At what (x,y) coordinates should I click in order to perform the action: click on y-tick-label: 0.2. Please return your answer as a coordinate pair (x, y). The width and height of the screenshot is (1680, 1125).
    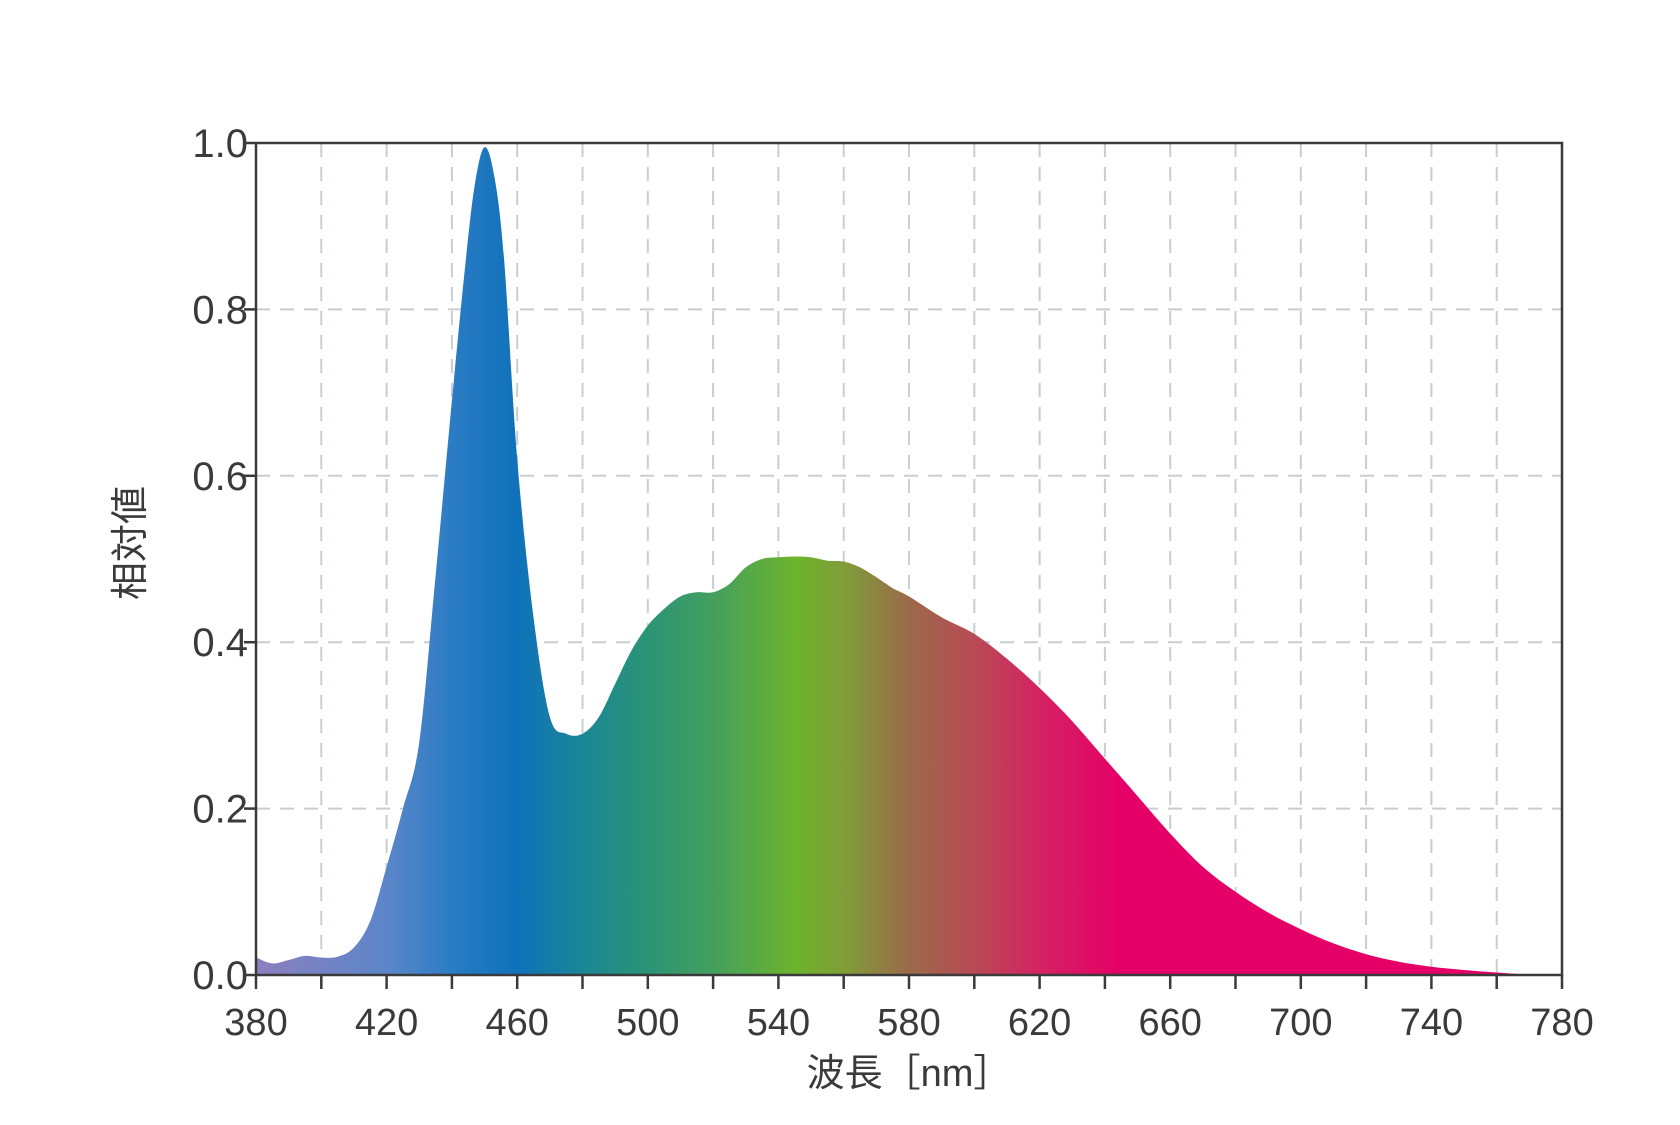
    Looking at the image, I should click on (220, 810).